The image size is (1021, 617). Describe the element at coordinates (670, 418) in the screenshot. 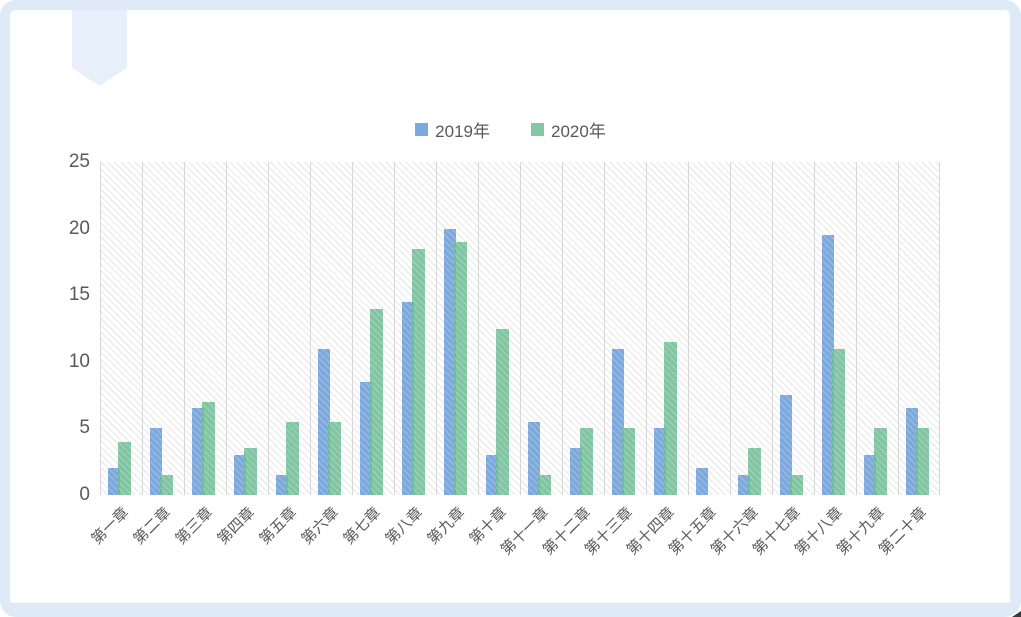

I see `bar-2020年-第十四章` at that location.